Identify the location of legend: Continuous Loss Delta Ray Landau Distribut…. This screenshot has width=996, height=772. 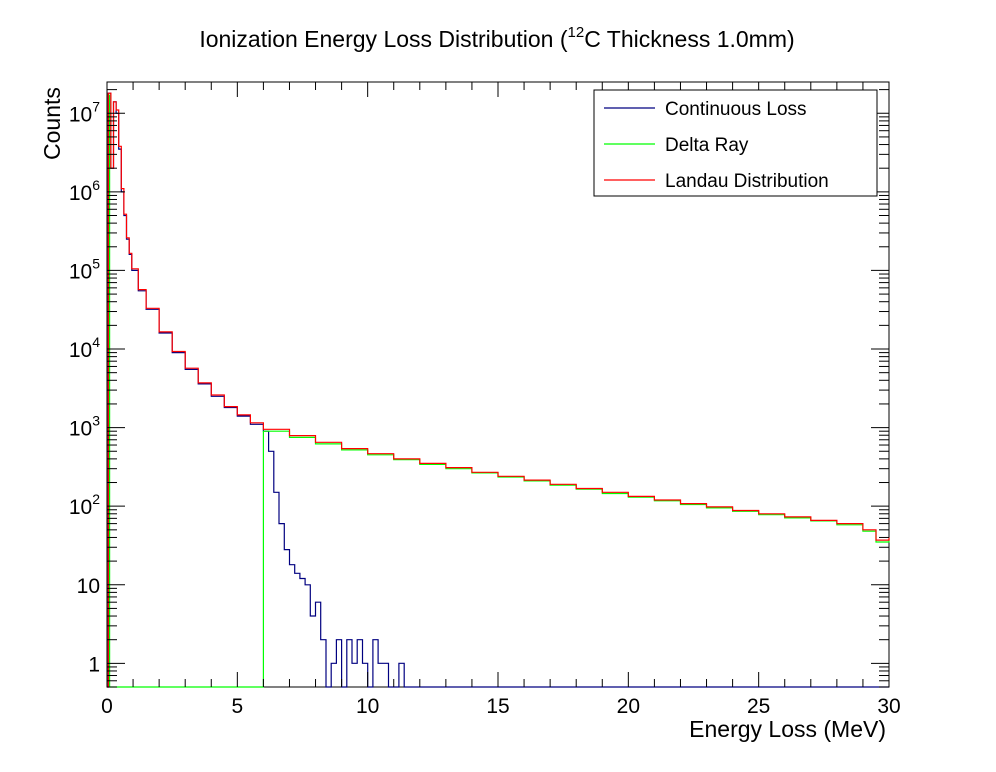
(735, 143).